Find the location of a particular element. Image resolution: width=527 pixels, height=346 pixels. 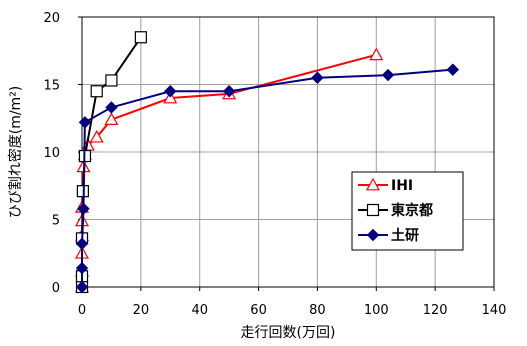

x-tick-label: 80 is located at coordinates (317, 310).